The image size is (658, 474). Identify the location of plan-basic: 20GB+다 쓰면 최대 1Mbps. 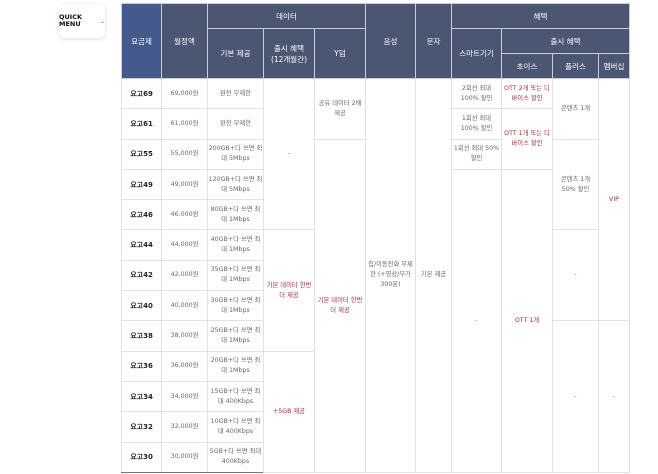
(235, 366).